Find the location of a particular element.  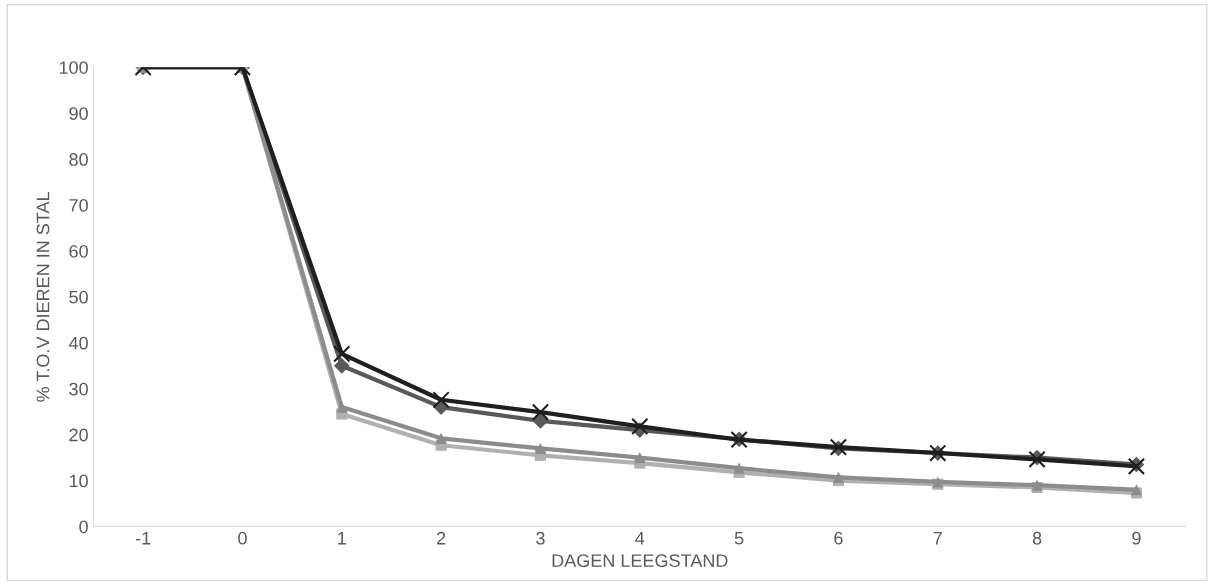

y-tick-label: 100 is located at coordinates (73, 67).